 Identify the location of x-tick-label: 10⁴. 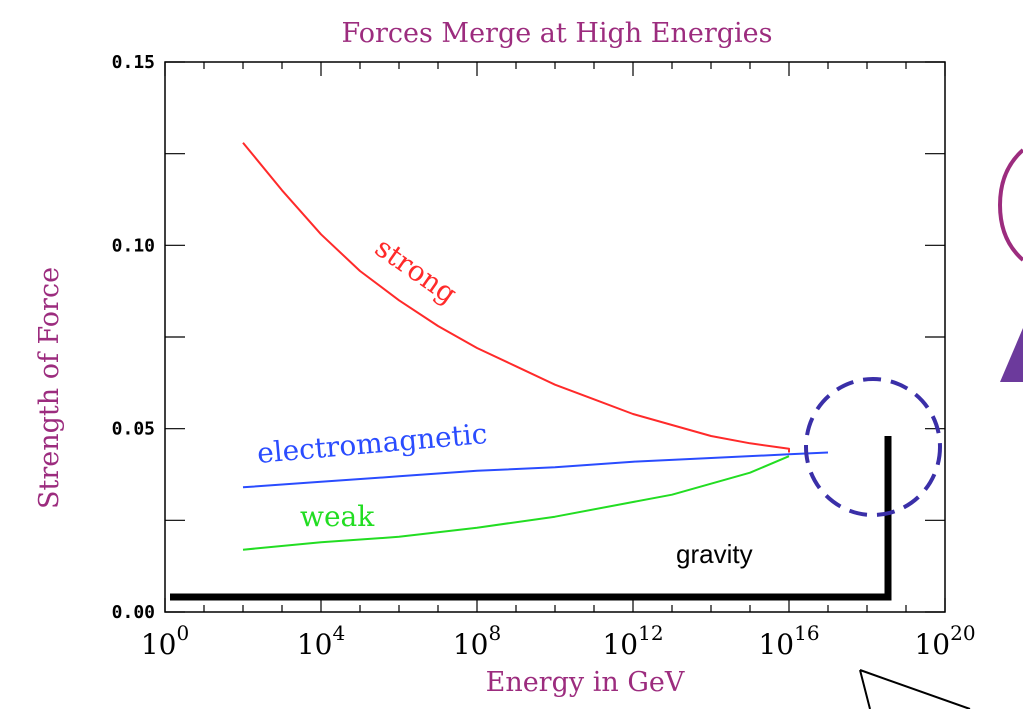
(321, 641).